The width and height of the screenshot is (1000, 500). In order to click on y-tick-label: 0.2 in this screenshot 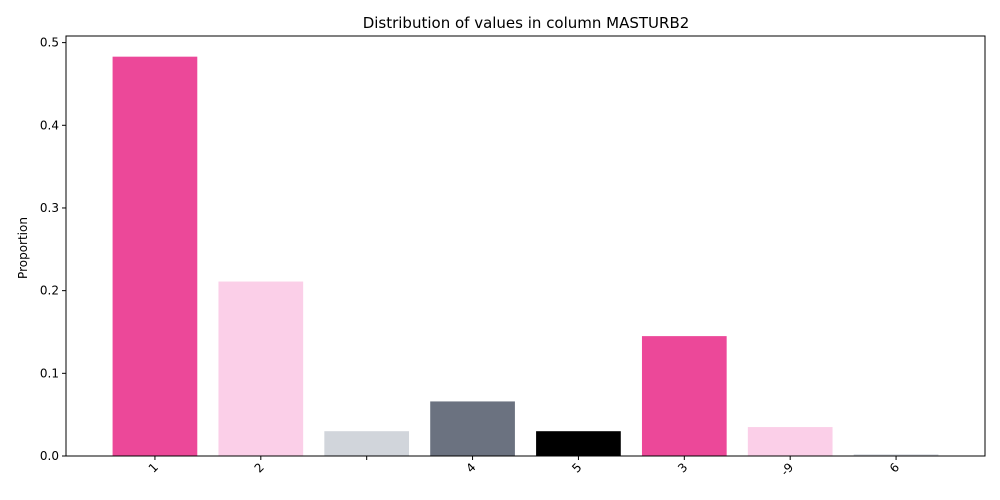, I will do `click(49, 291)`.